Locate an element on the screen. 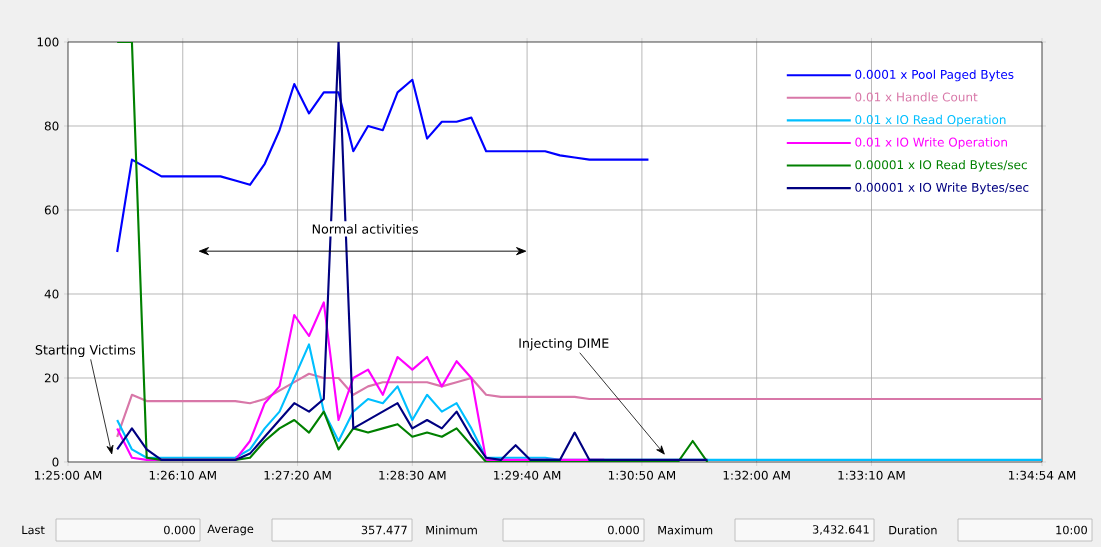 The image size is (1101, 547). x-tick-label: 1:28:30 AM is located at coordinates (412, 475).